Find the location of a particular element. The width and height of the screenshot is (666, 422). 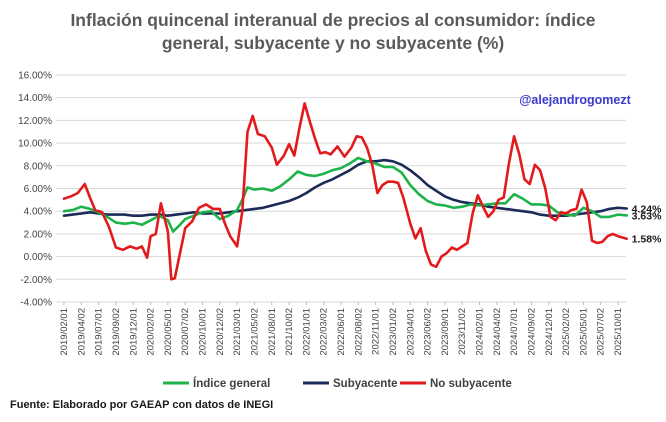

x-tick-label: 2020/05/01 is located at coordinates (168, 332).